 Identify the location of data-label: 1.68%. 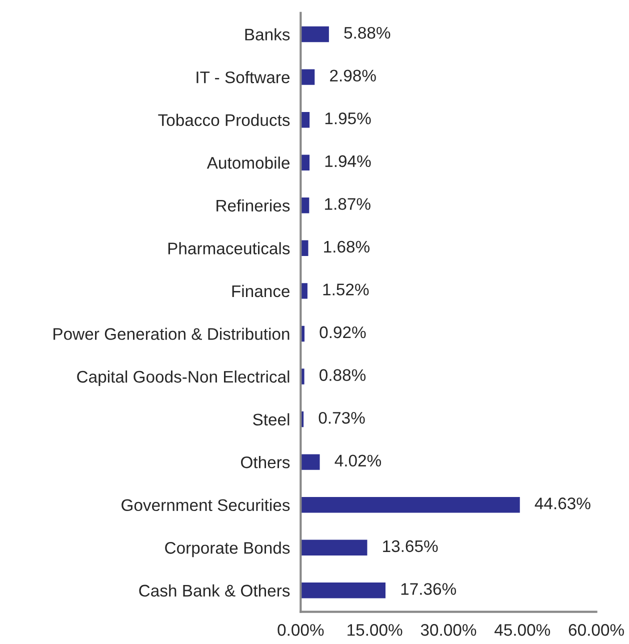
(347, 246).